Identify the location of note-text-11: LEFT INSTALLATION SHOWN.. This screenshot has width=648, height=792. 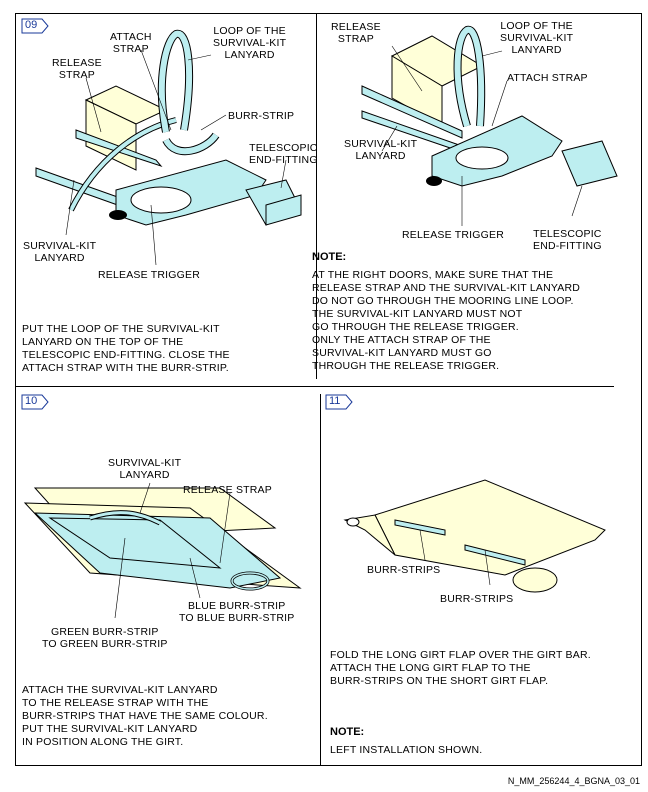
(406, 750).